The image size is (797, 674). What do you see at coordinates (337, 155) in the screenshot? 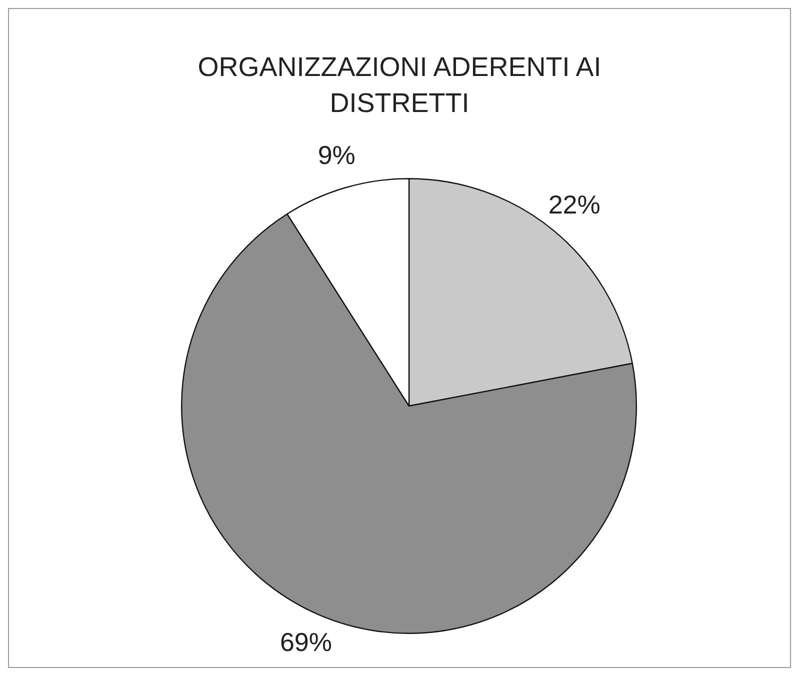
I see `data-label: 9%` at bounding box center [337, 155].